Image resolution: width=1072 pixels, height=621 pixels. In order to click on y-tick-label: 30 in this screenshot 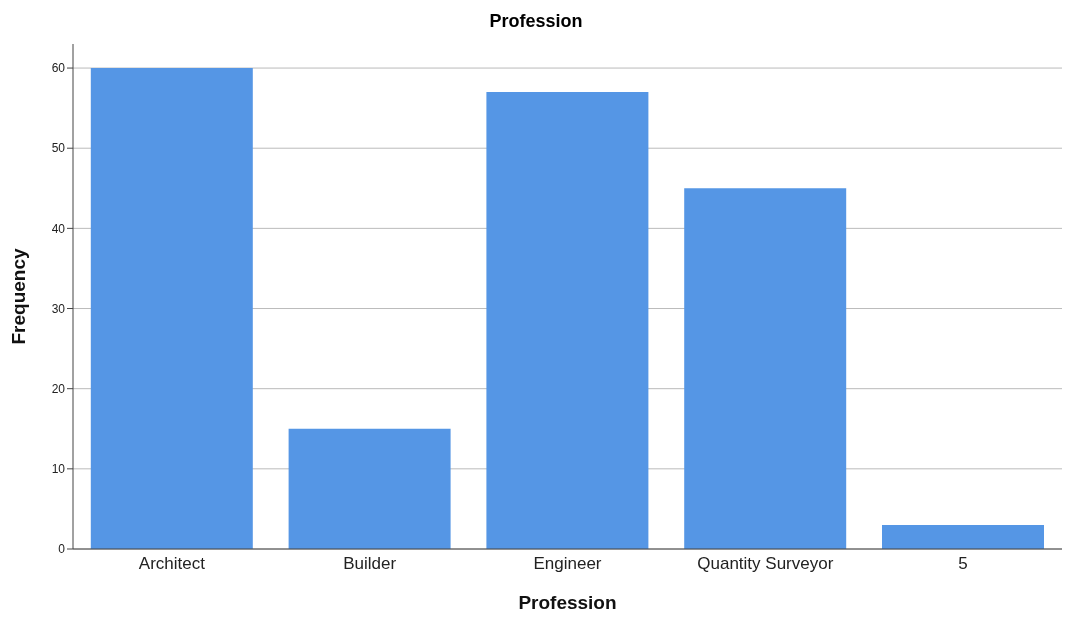, I will do `click(58, 308)`.